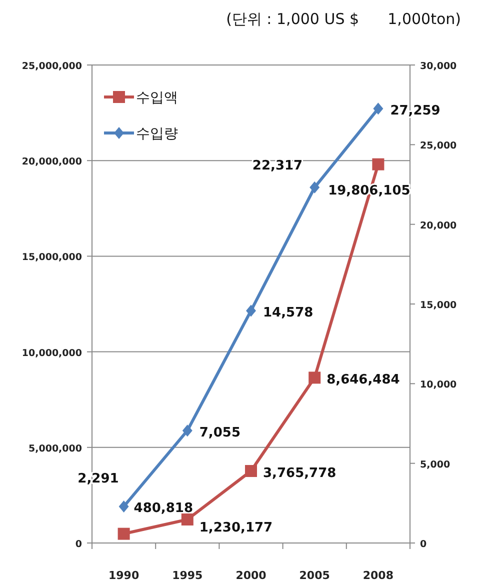  Describe the element at coordinates (415, 111) in the screenshot. I see `data-label: 27,259` at that location.